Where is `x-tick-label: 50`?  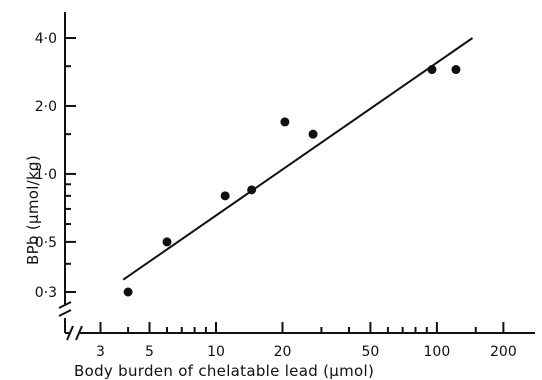
x-tick-label: 50 is located at coordinates (370, 352).